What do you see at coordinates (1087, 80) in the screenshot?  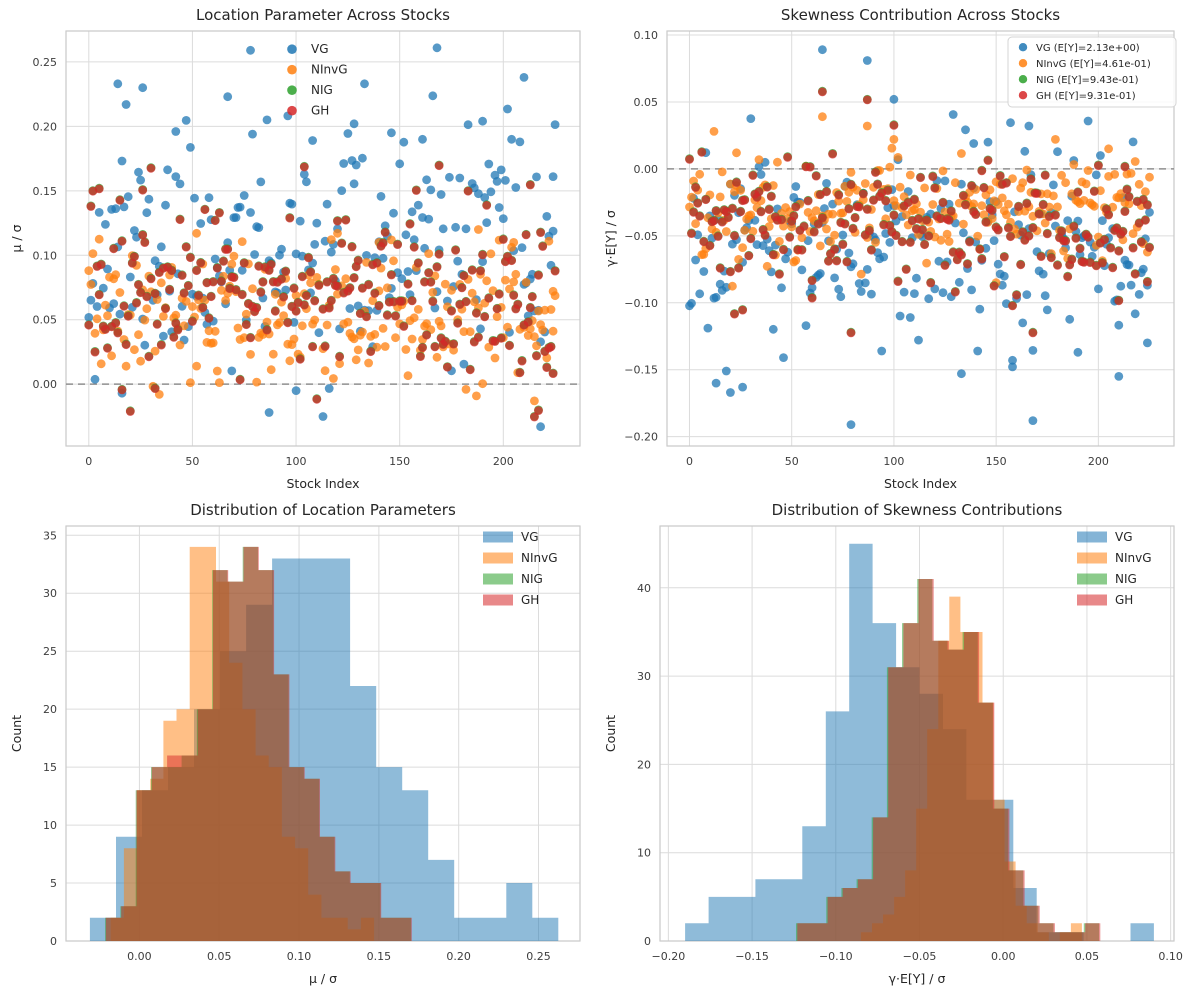 I see `legend-label: NIG (E[Y]=9.43e-01)` at bounding box center [1087, 80].